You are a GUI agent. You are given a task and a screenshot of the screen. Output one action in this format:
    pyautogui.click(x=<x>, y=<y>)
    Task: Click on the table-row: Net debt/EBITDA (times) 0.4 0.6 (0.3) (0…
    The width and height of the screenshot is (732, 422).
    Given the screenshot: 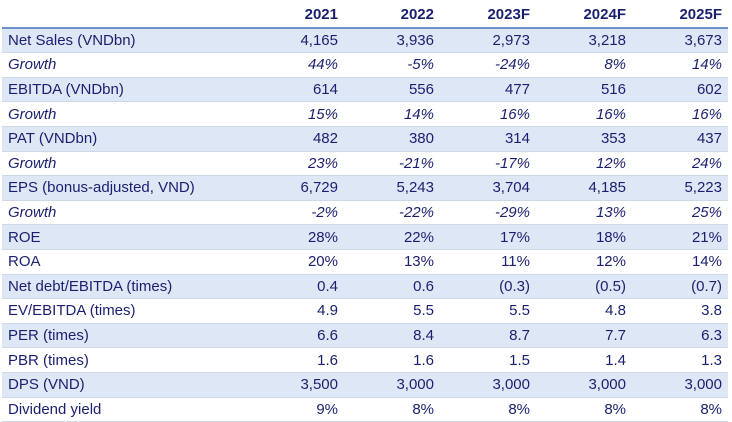 What is the action you would take?
    pyautogui.click(x=365, y=287)
    